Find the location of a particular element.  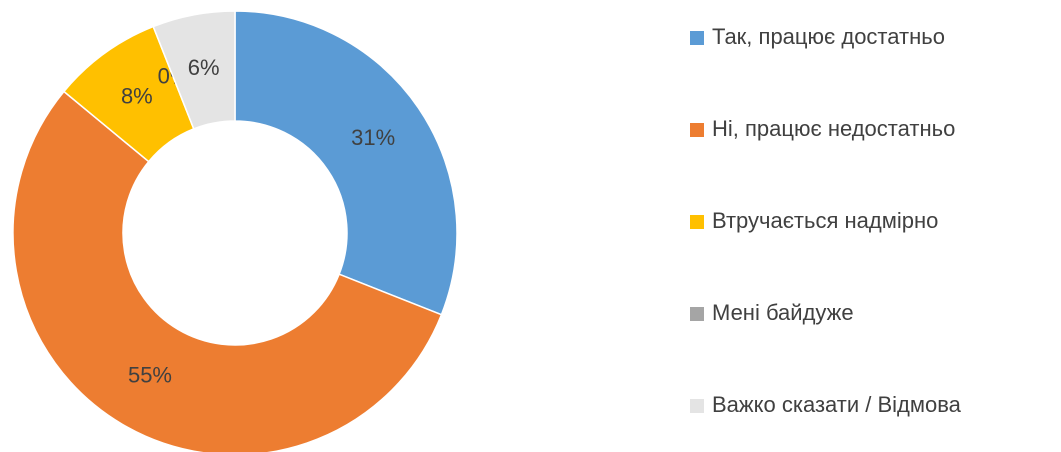

legend-label: Так, працює достатньо is located at coordinates (828, 36).